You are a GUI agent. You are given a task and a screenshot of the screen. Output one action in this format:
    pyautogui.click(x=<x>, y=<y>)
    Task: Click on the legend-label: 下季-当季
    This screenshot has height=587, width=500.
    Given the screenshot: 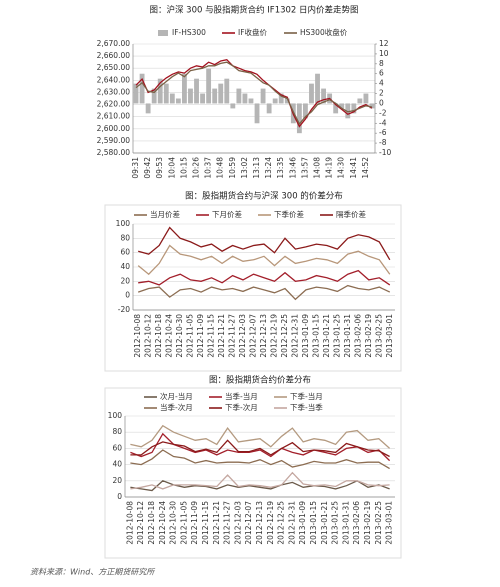 What is the action you would take?
    pyautogui.click(x=306, y=407)
    